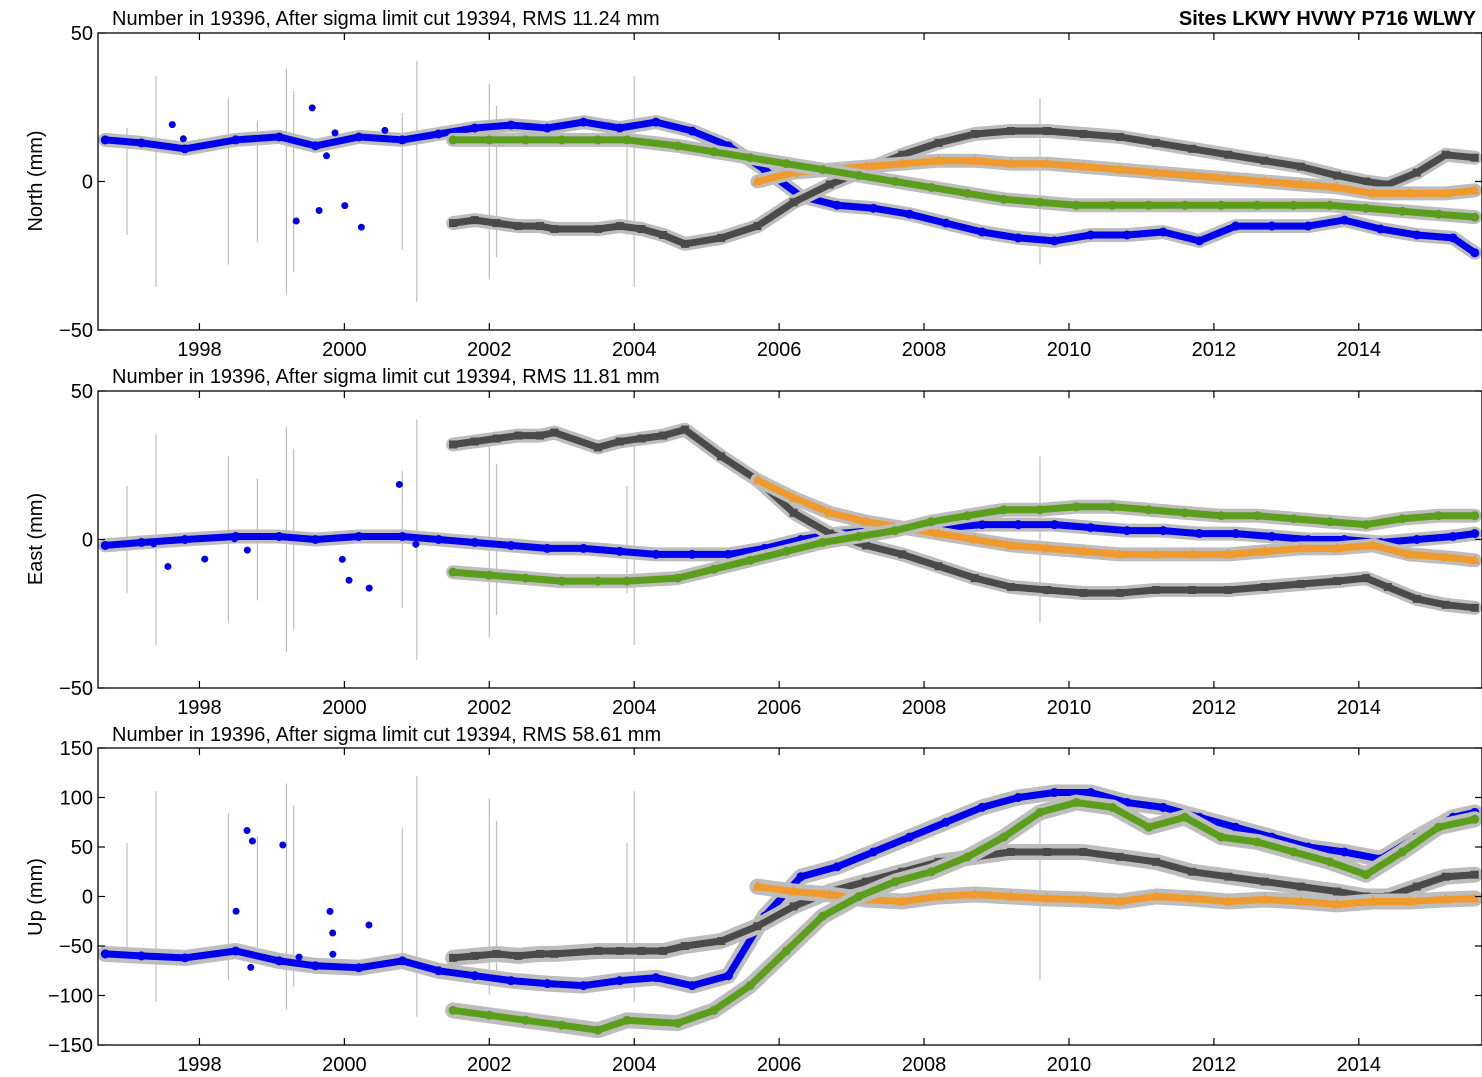  What do you see at coordinates (924, 1065) in the screenshot?
I see `x-tick-label: 2008` at bounding box center [924, 1065].